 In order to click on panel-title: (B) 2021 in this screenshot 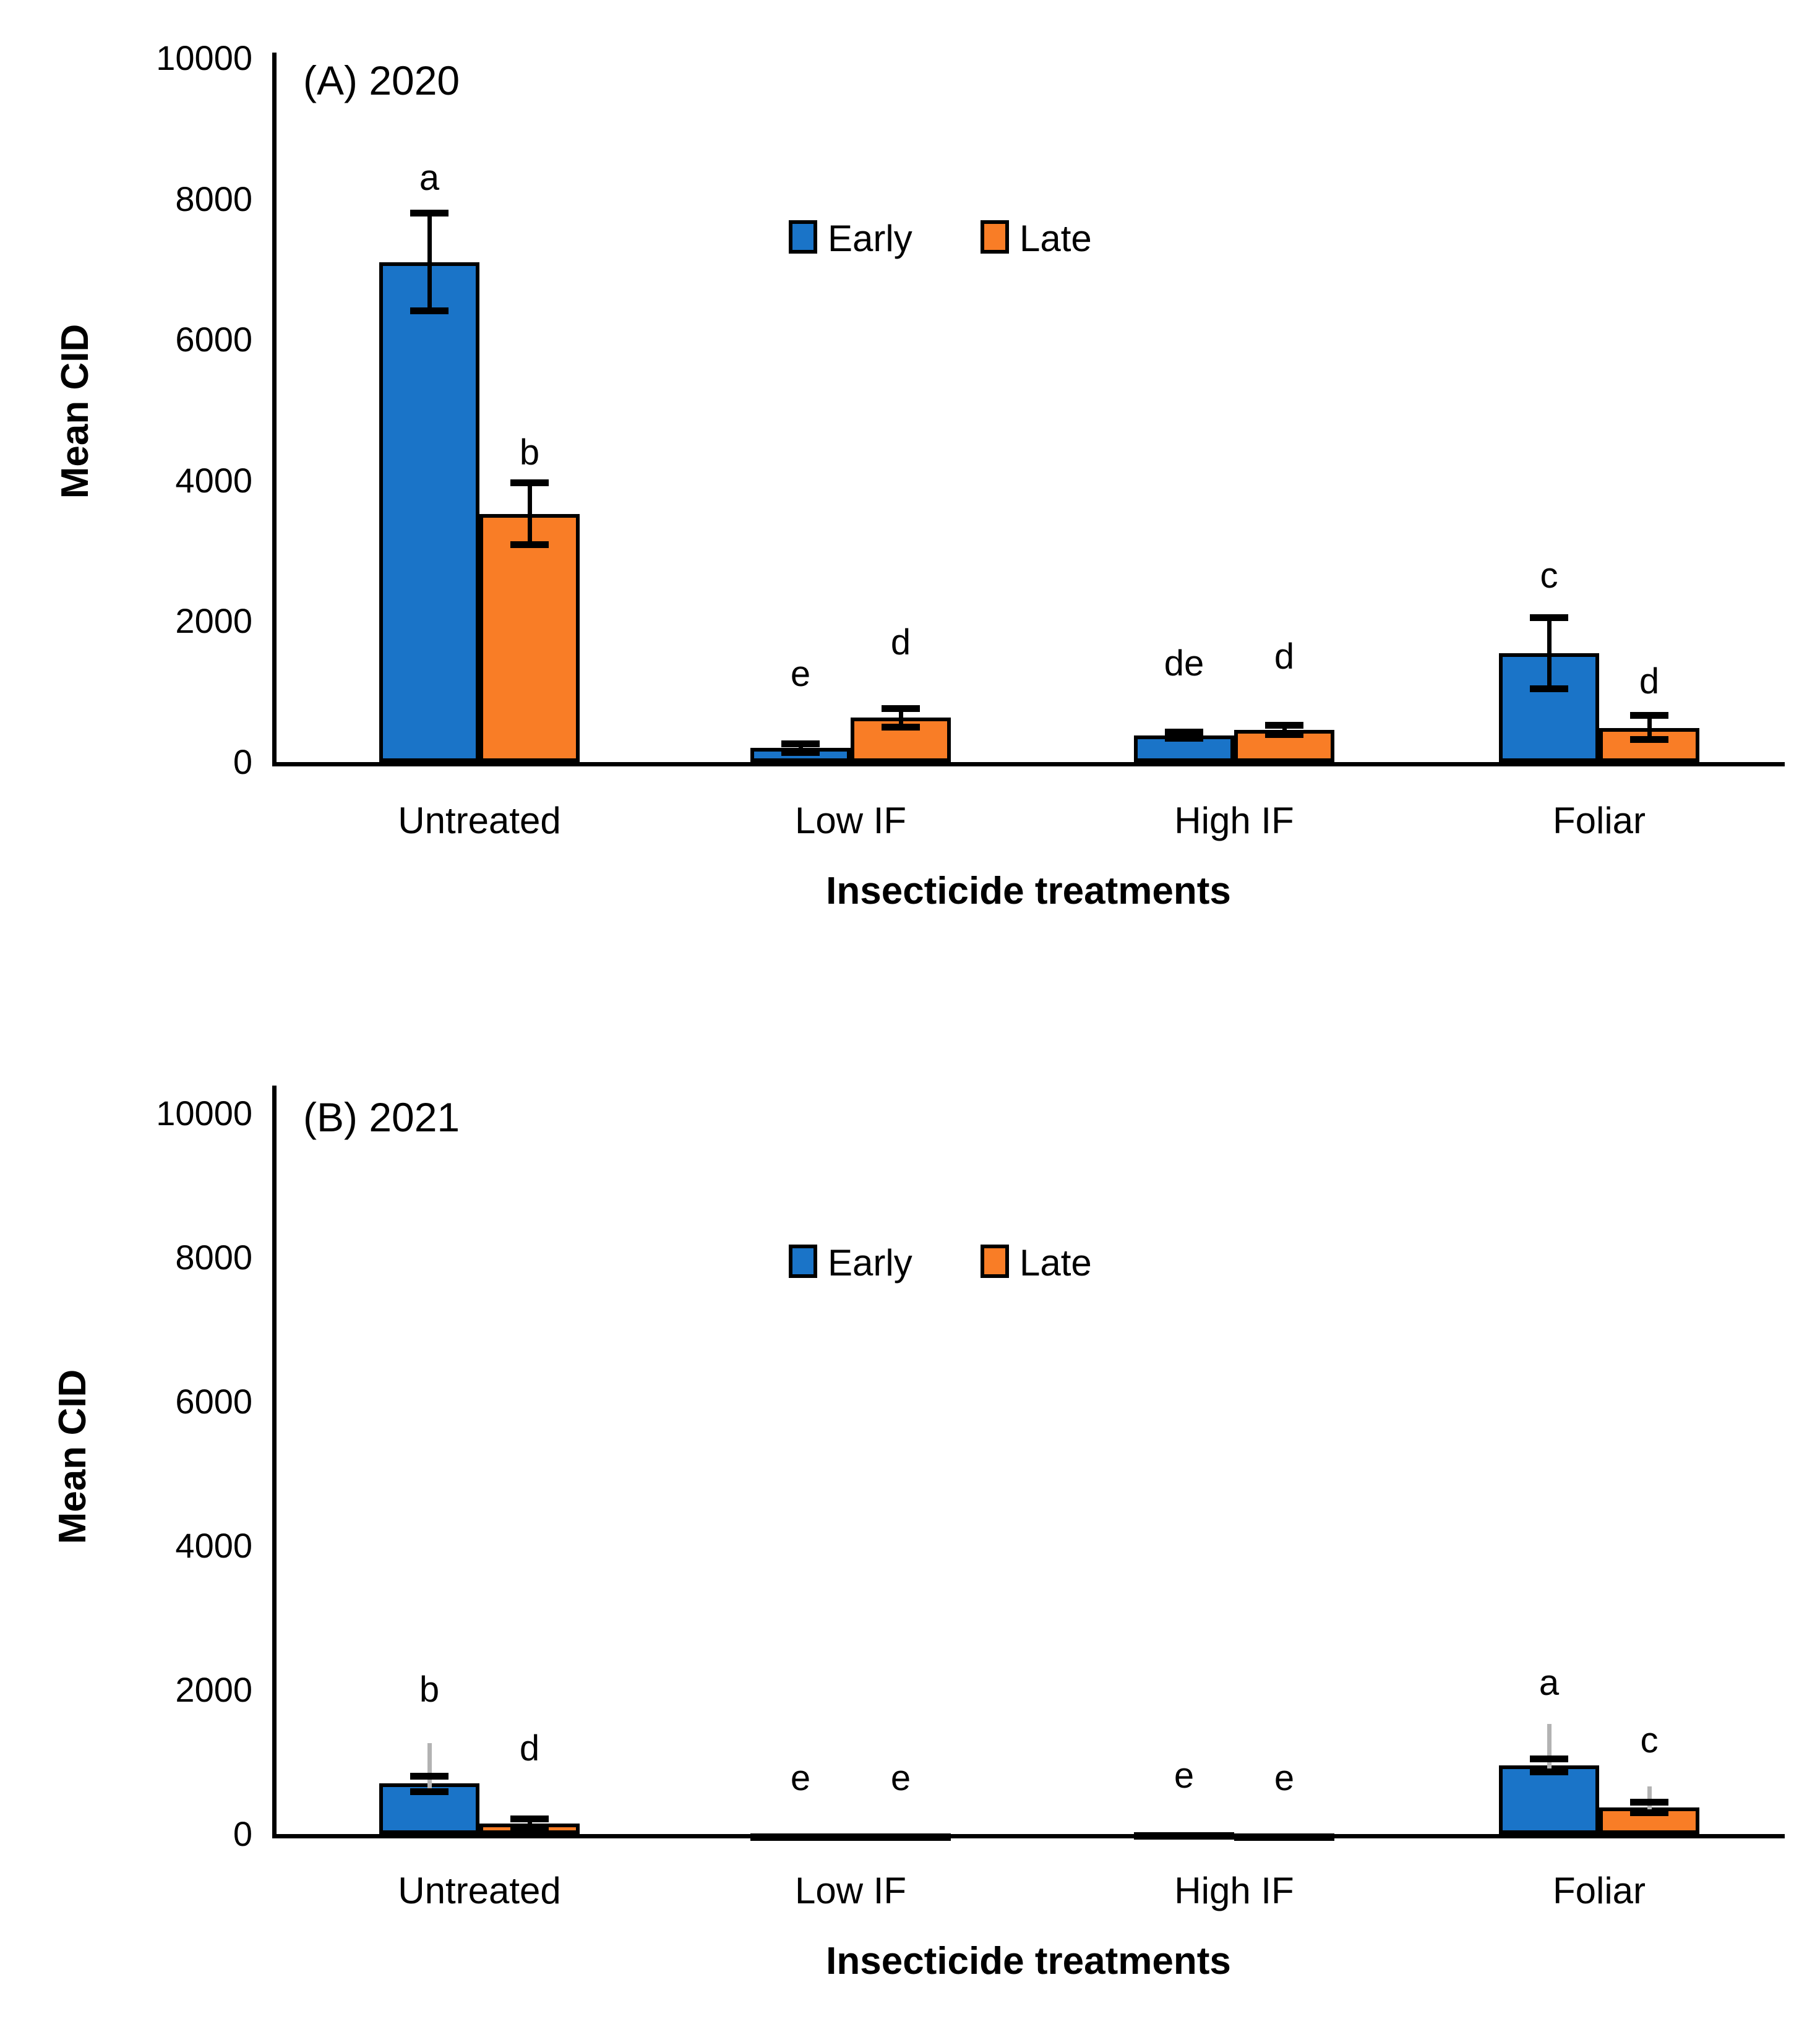, I will do `click(381, 1117)`.